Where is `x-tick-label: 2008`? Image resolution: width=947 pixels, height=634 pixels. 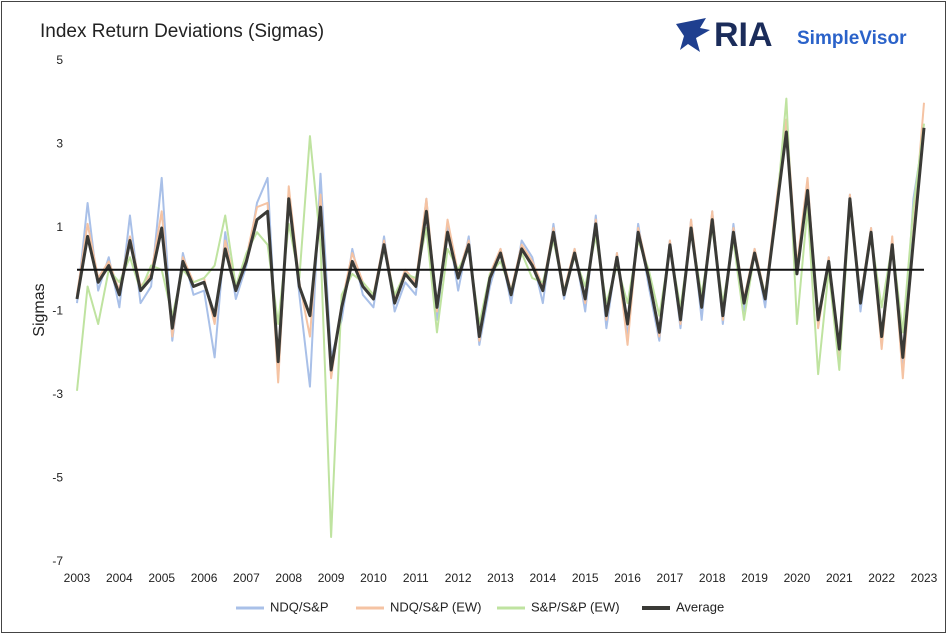
x-tick-label: 2008 is located at coordinates (288, 578).